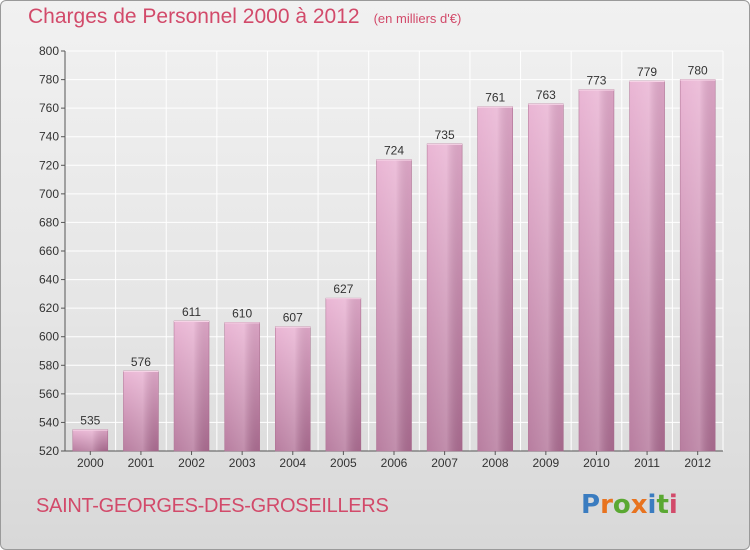 The height and width of the screenshot is (550, 750). What do you see at coordinates (90, 463) in the screenshot?
I see `x-tick-label: 2000` at bounding box center [90, 463].